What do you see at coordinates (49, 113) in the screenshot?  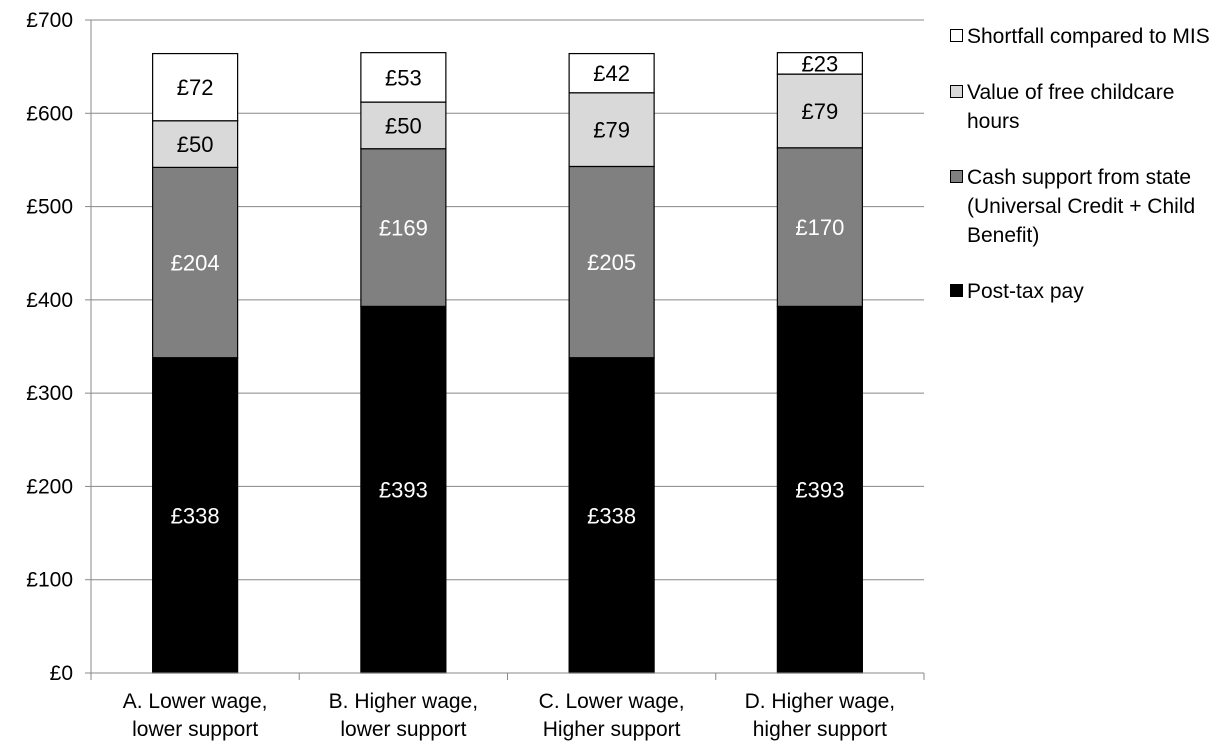 I see `y-tick-label: £600` at bounding box center [49, 113].